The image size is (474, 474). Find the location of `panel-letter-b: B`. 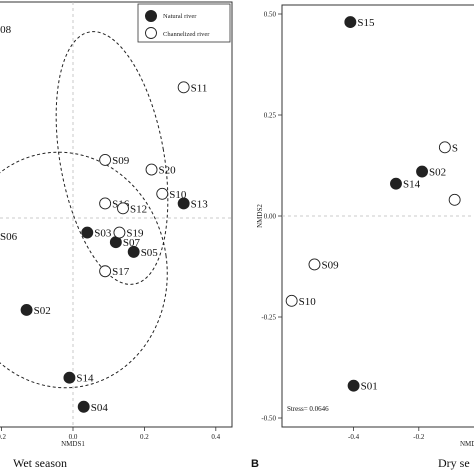

panel-letter-b: B is located at coordinates (255, 464).